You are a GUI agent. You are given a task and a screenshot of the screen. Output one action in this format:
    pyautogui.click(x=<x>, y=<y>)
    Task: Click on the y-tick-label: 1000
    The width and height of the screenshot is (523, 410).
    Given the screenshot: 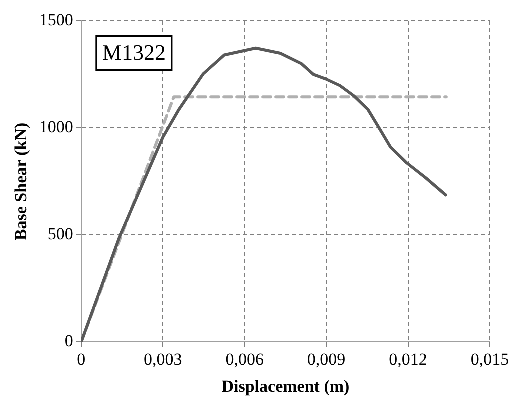 What is the action you would take?
    pyautogui.click(x=56, y=127)
    